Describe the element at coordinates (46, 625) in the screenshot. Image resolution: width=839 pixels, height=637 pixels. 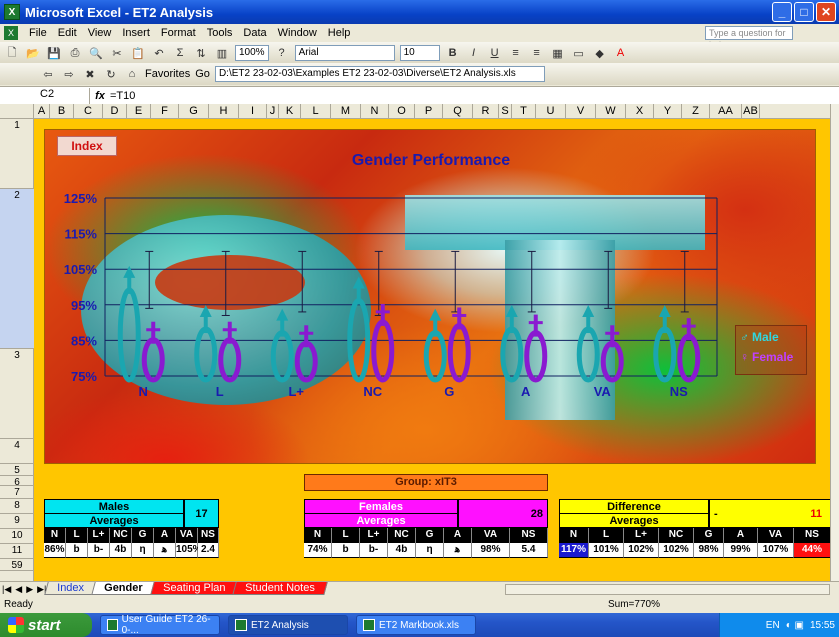
I see `start-button: start` at that location.